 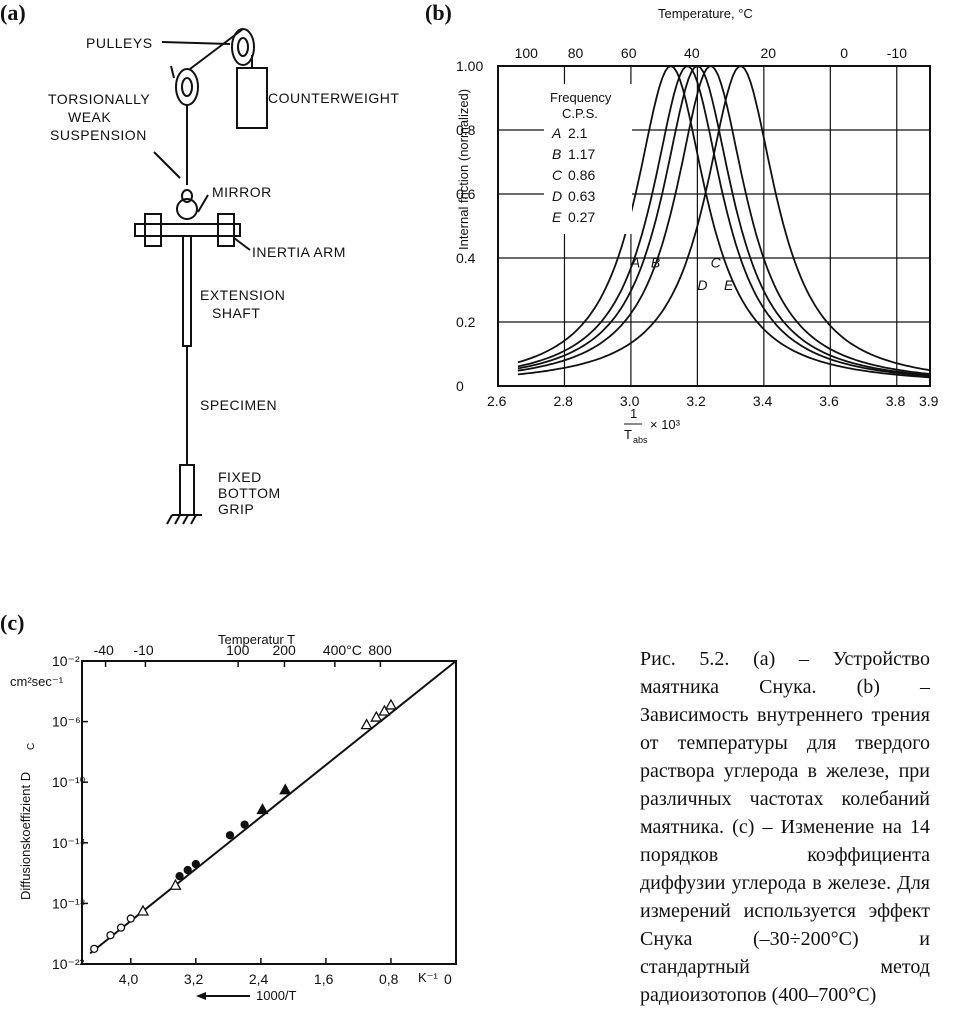 I want to click on chart-b-frame, so click(x=714, y=226).